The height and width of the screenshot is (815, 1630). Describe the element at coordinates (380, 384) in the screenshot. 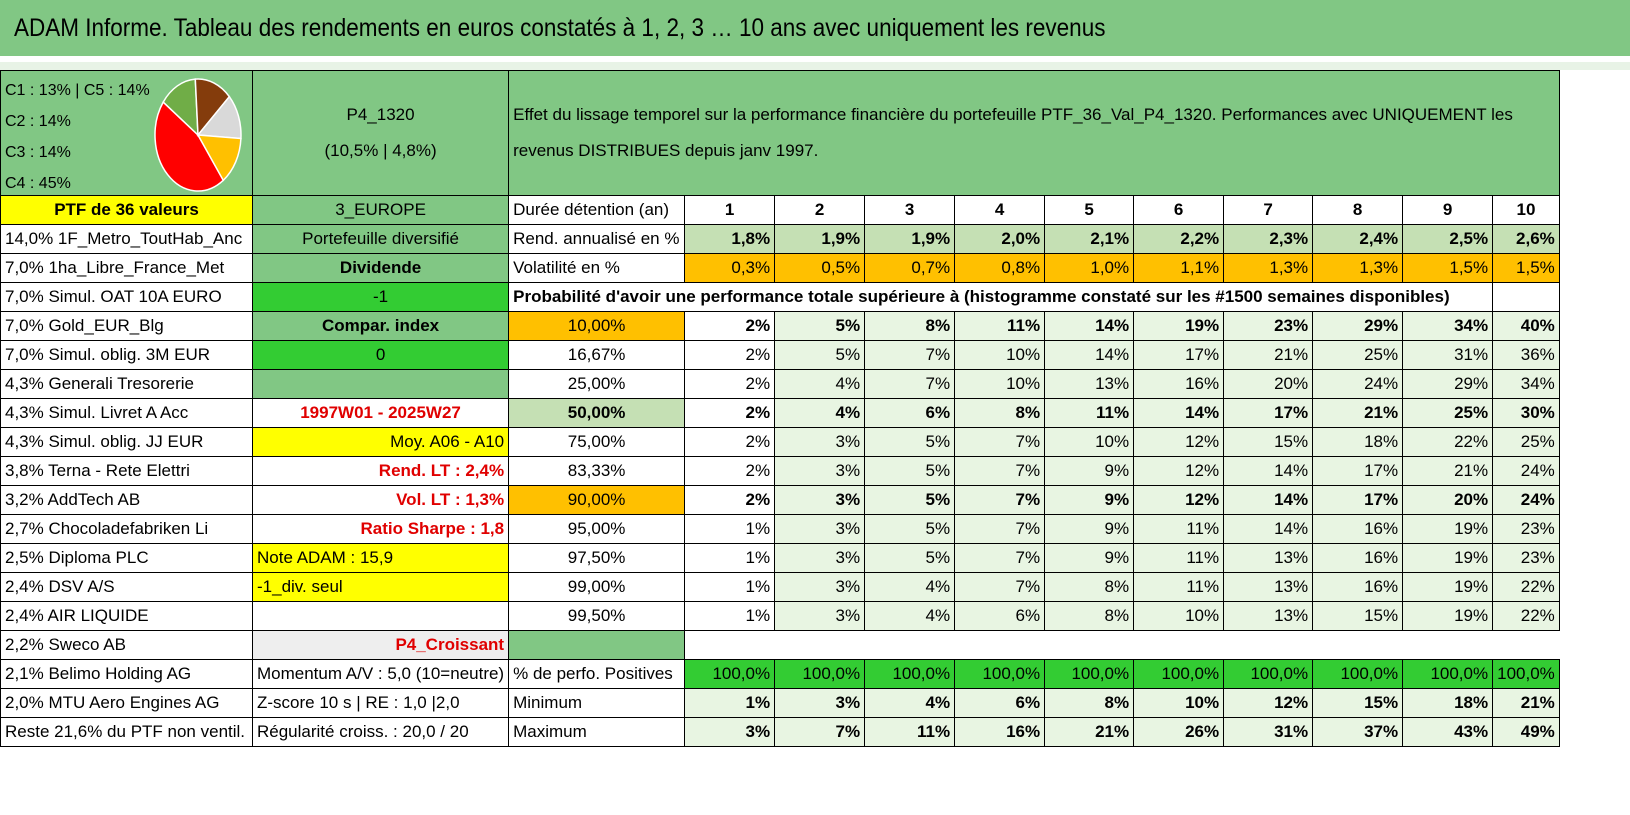

I see `info-cell` at that location.